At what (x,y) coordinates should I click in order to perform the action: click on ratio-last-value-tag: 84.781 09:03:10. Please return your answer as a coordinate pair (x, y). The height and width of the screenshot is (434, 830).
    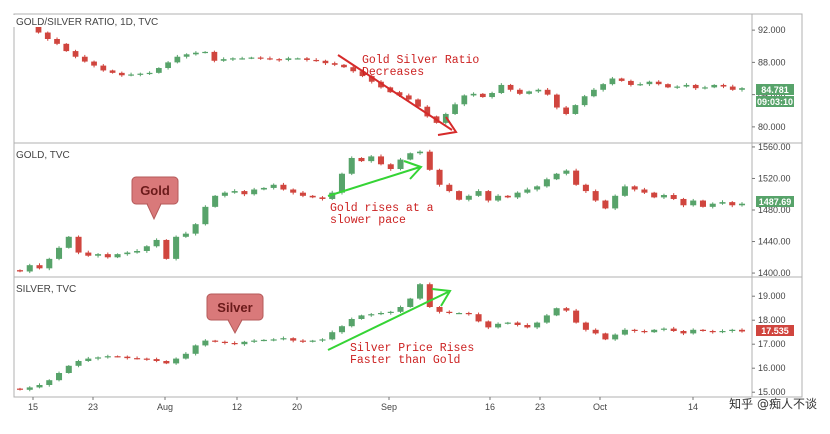
    Looking at the image, I should click on (775, 95).